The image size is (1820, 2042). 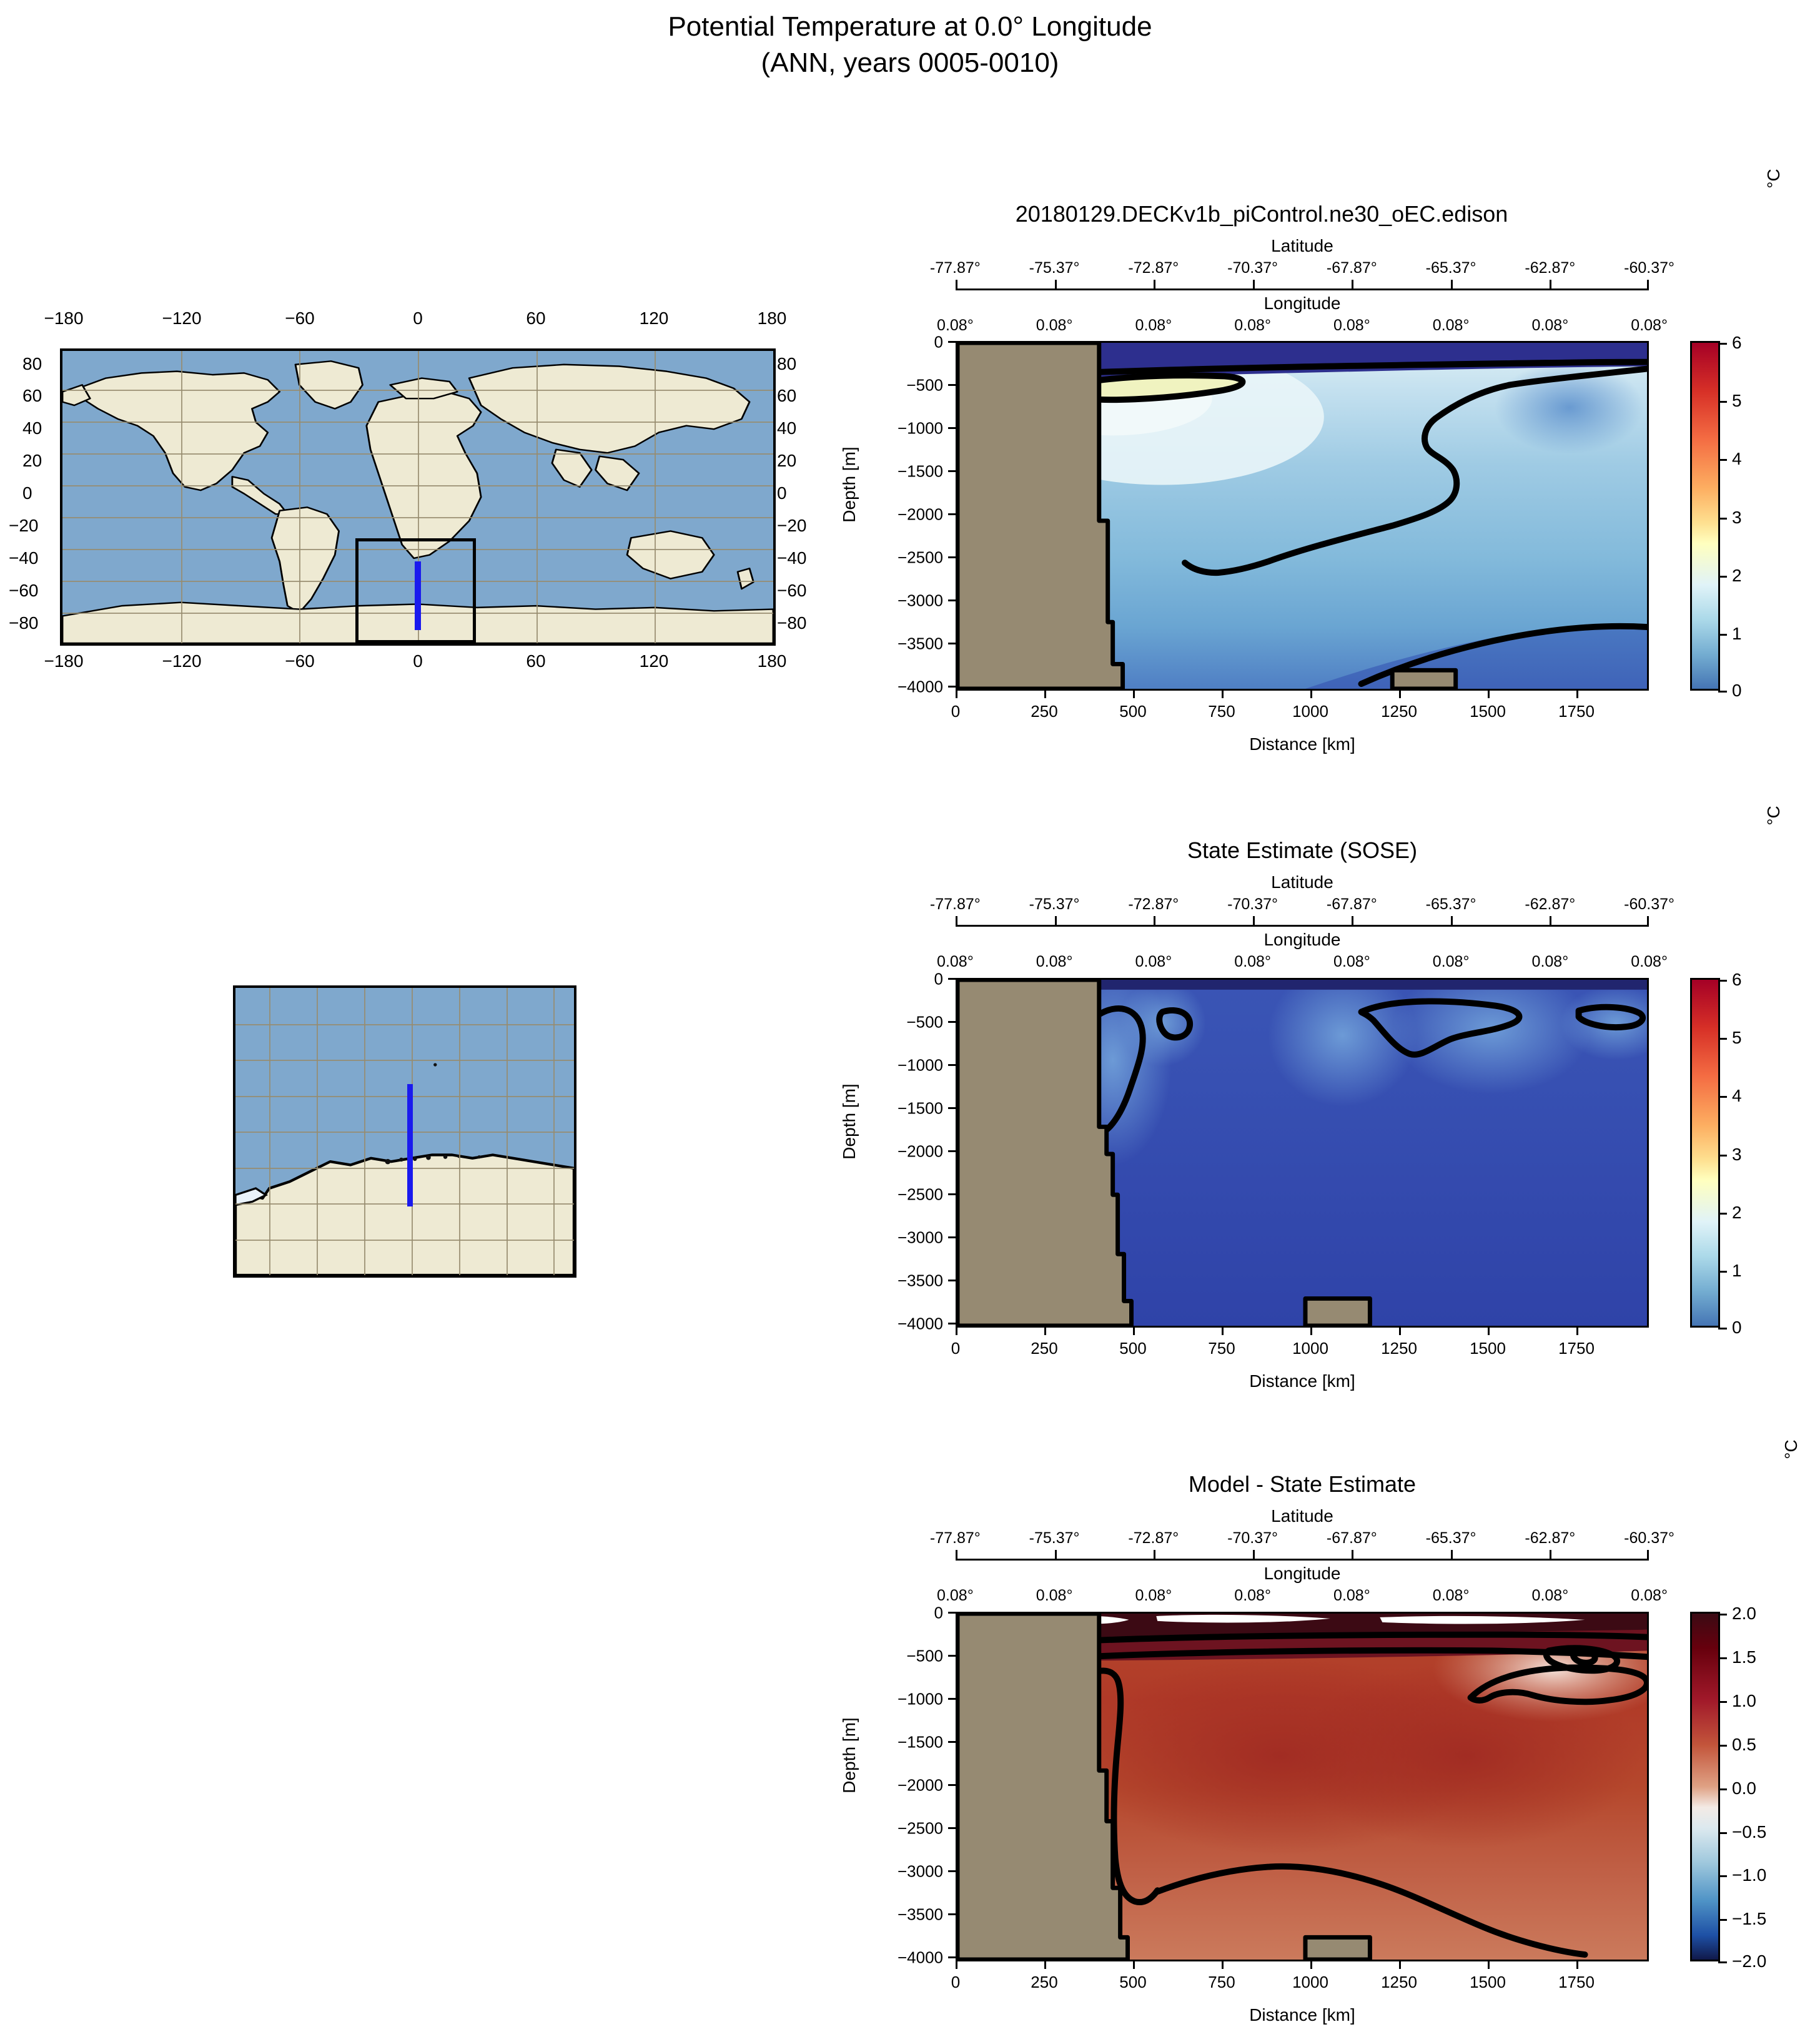 I want to click on depth-tick: −3500, so click(x=920, y=1915).